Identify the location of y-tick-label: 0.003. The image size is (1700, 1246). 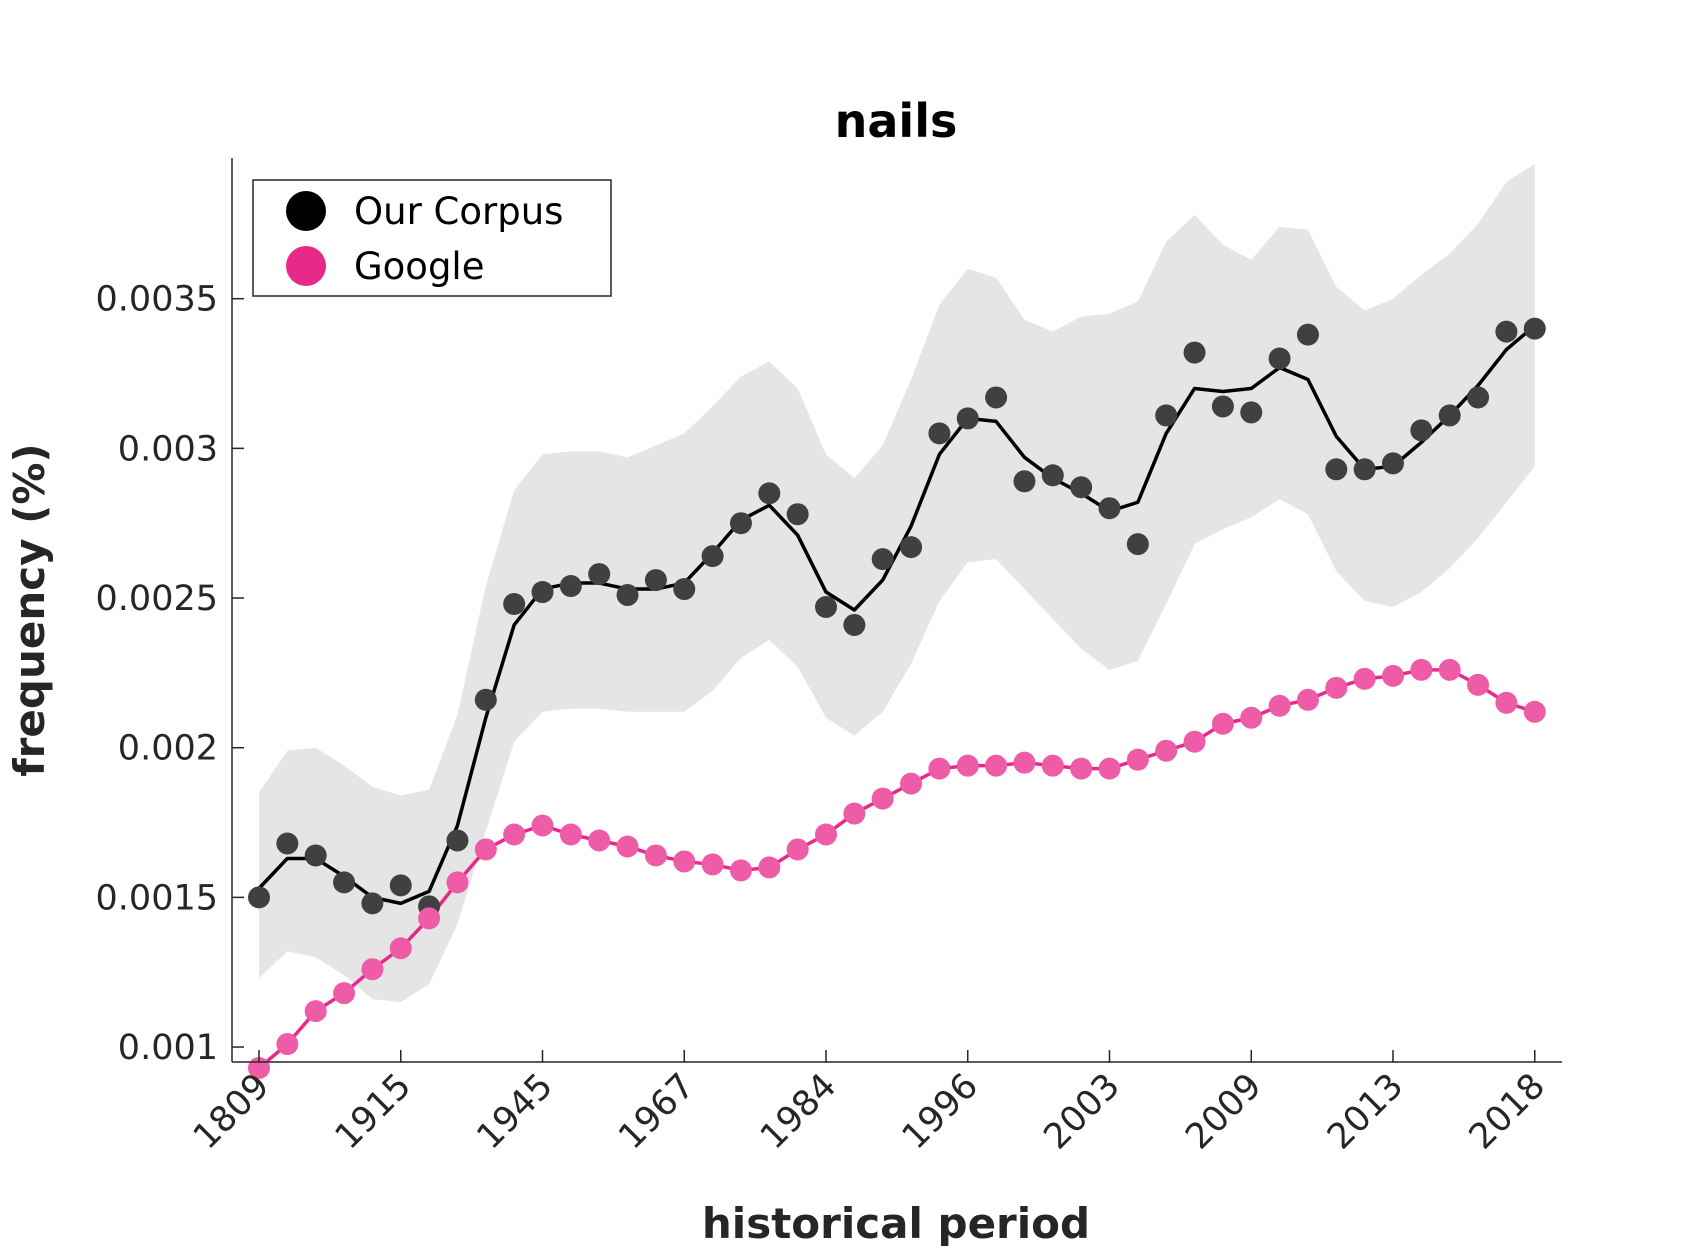
(168, 449).